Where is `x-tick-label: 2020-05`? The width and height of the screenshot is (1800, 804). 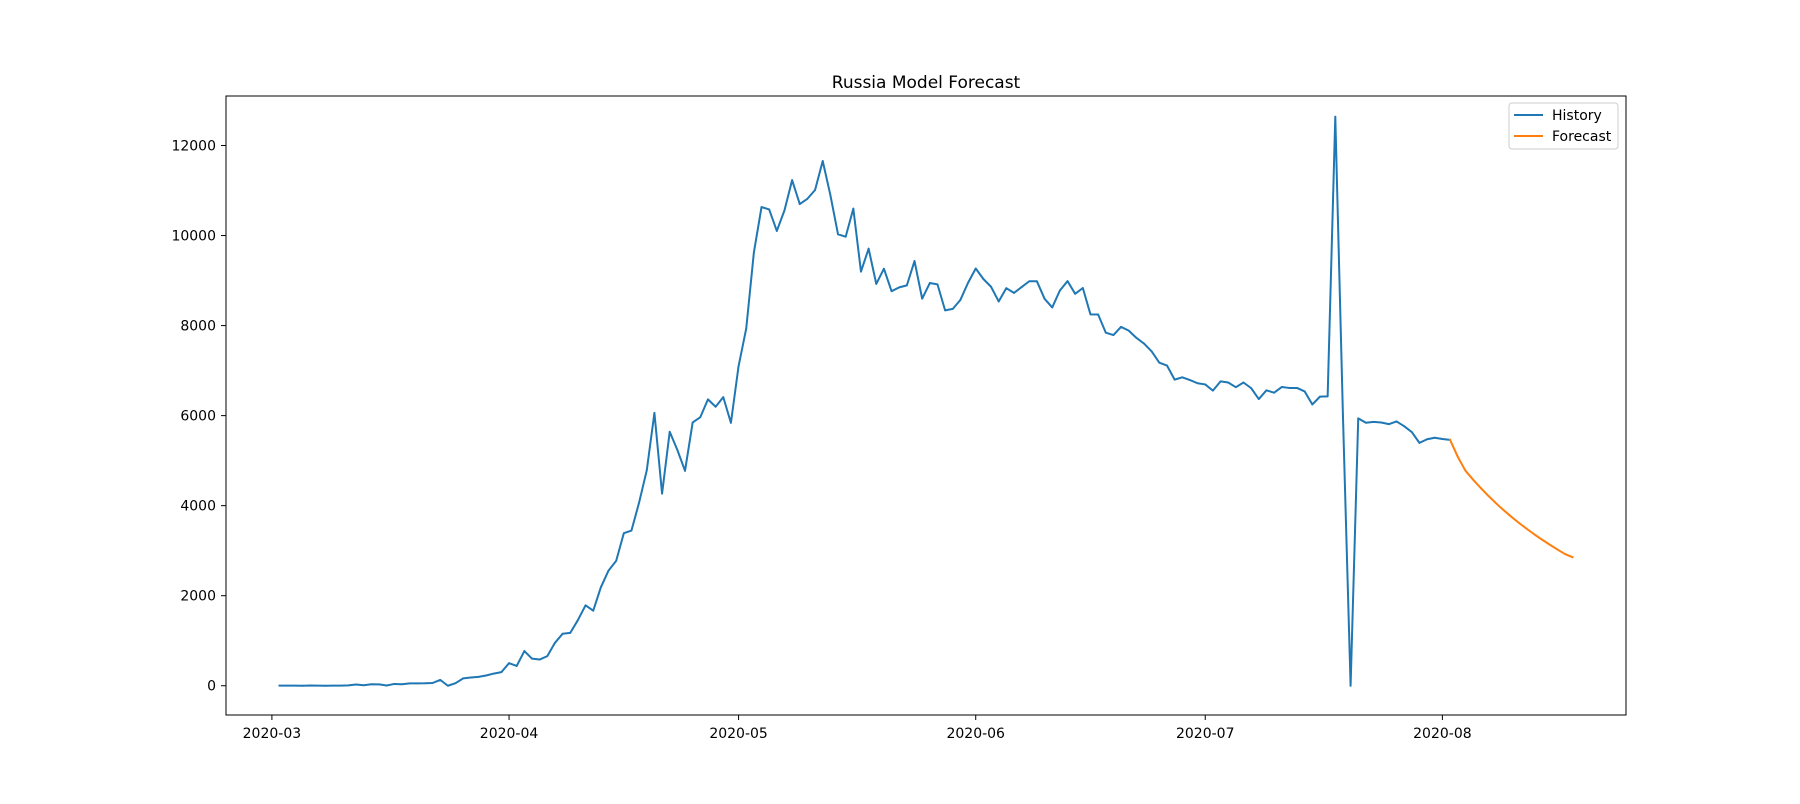 x-tick-label: 2020-05 is located at coordinates (738, 734).